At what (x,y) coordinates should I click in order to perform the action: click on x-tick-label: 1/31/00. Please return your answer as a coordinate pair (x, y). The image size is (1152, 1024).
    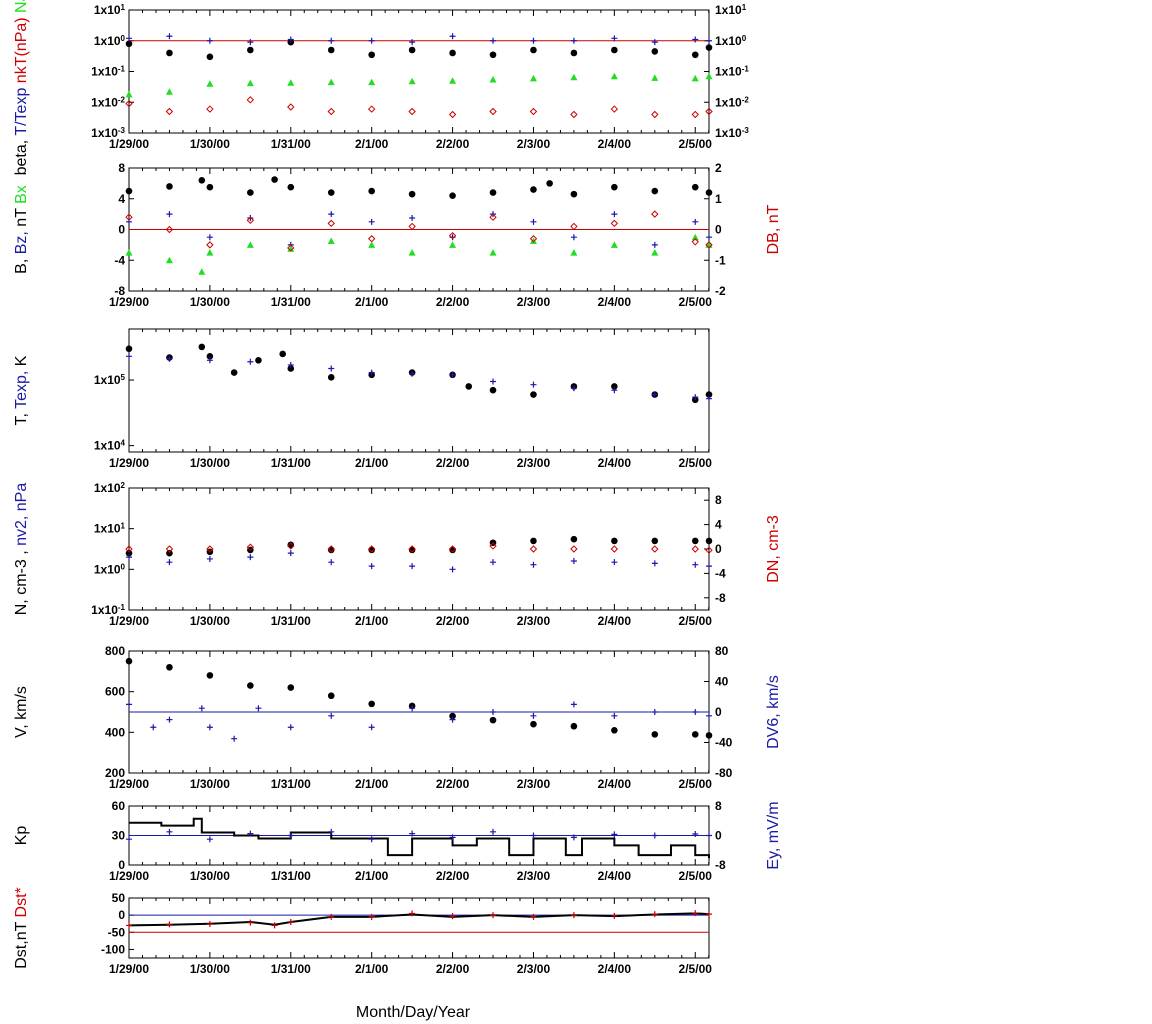
    Looking at the image, I should click on (291, 144).